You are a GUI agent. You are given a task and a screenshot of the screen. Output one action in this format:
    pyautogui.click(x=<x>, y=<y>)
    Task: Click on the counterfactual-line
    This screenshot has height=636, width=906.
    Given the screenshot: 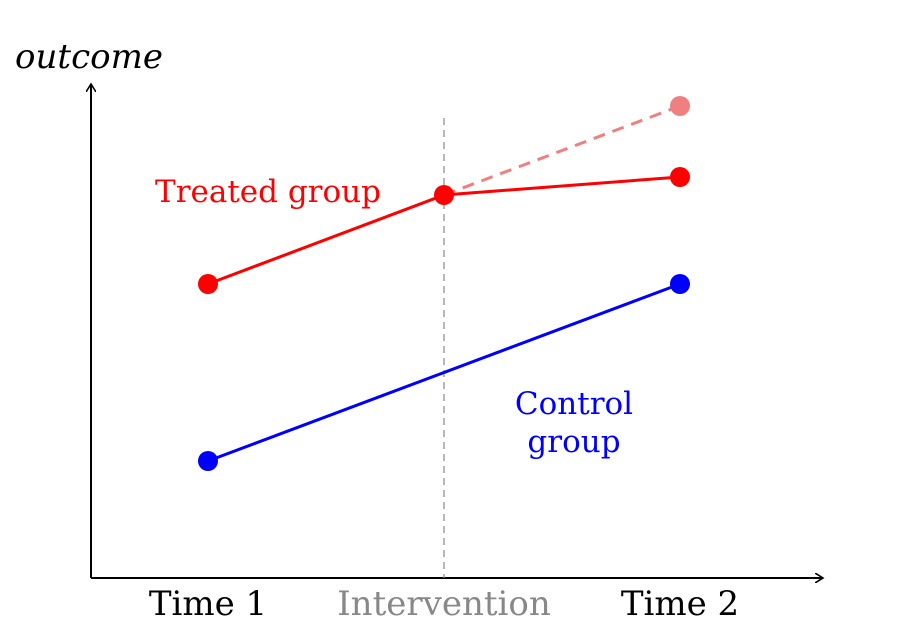 What is the action you would take?
    pyautogui.click(x=562, y=150)
    